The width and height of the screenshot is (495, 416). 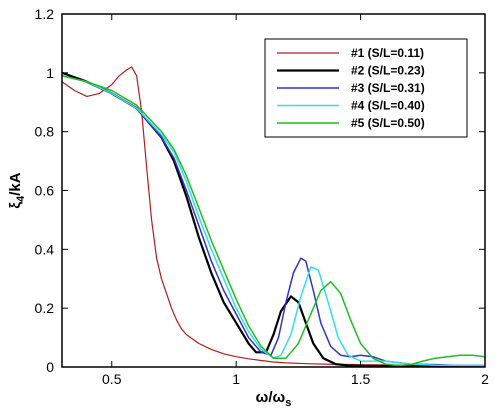 I want to click on x-axis-label: ω/ωs, so click(x=274, y=399).